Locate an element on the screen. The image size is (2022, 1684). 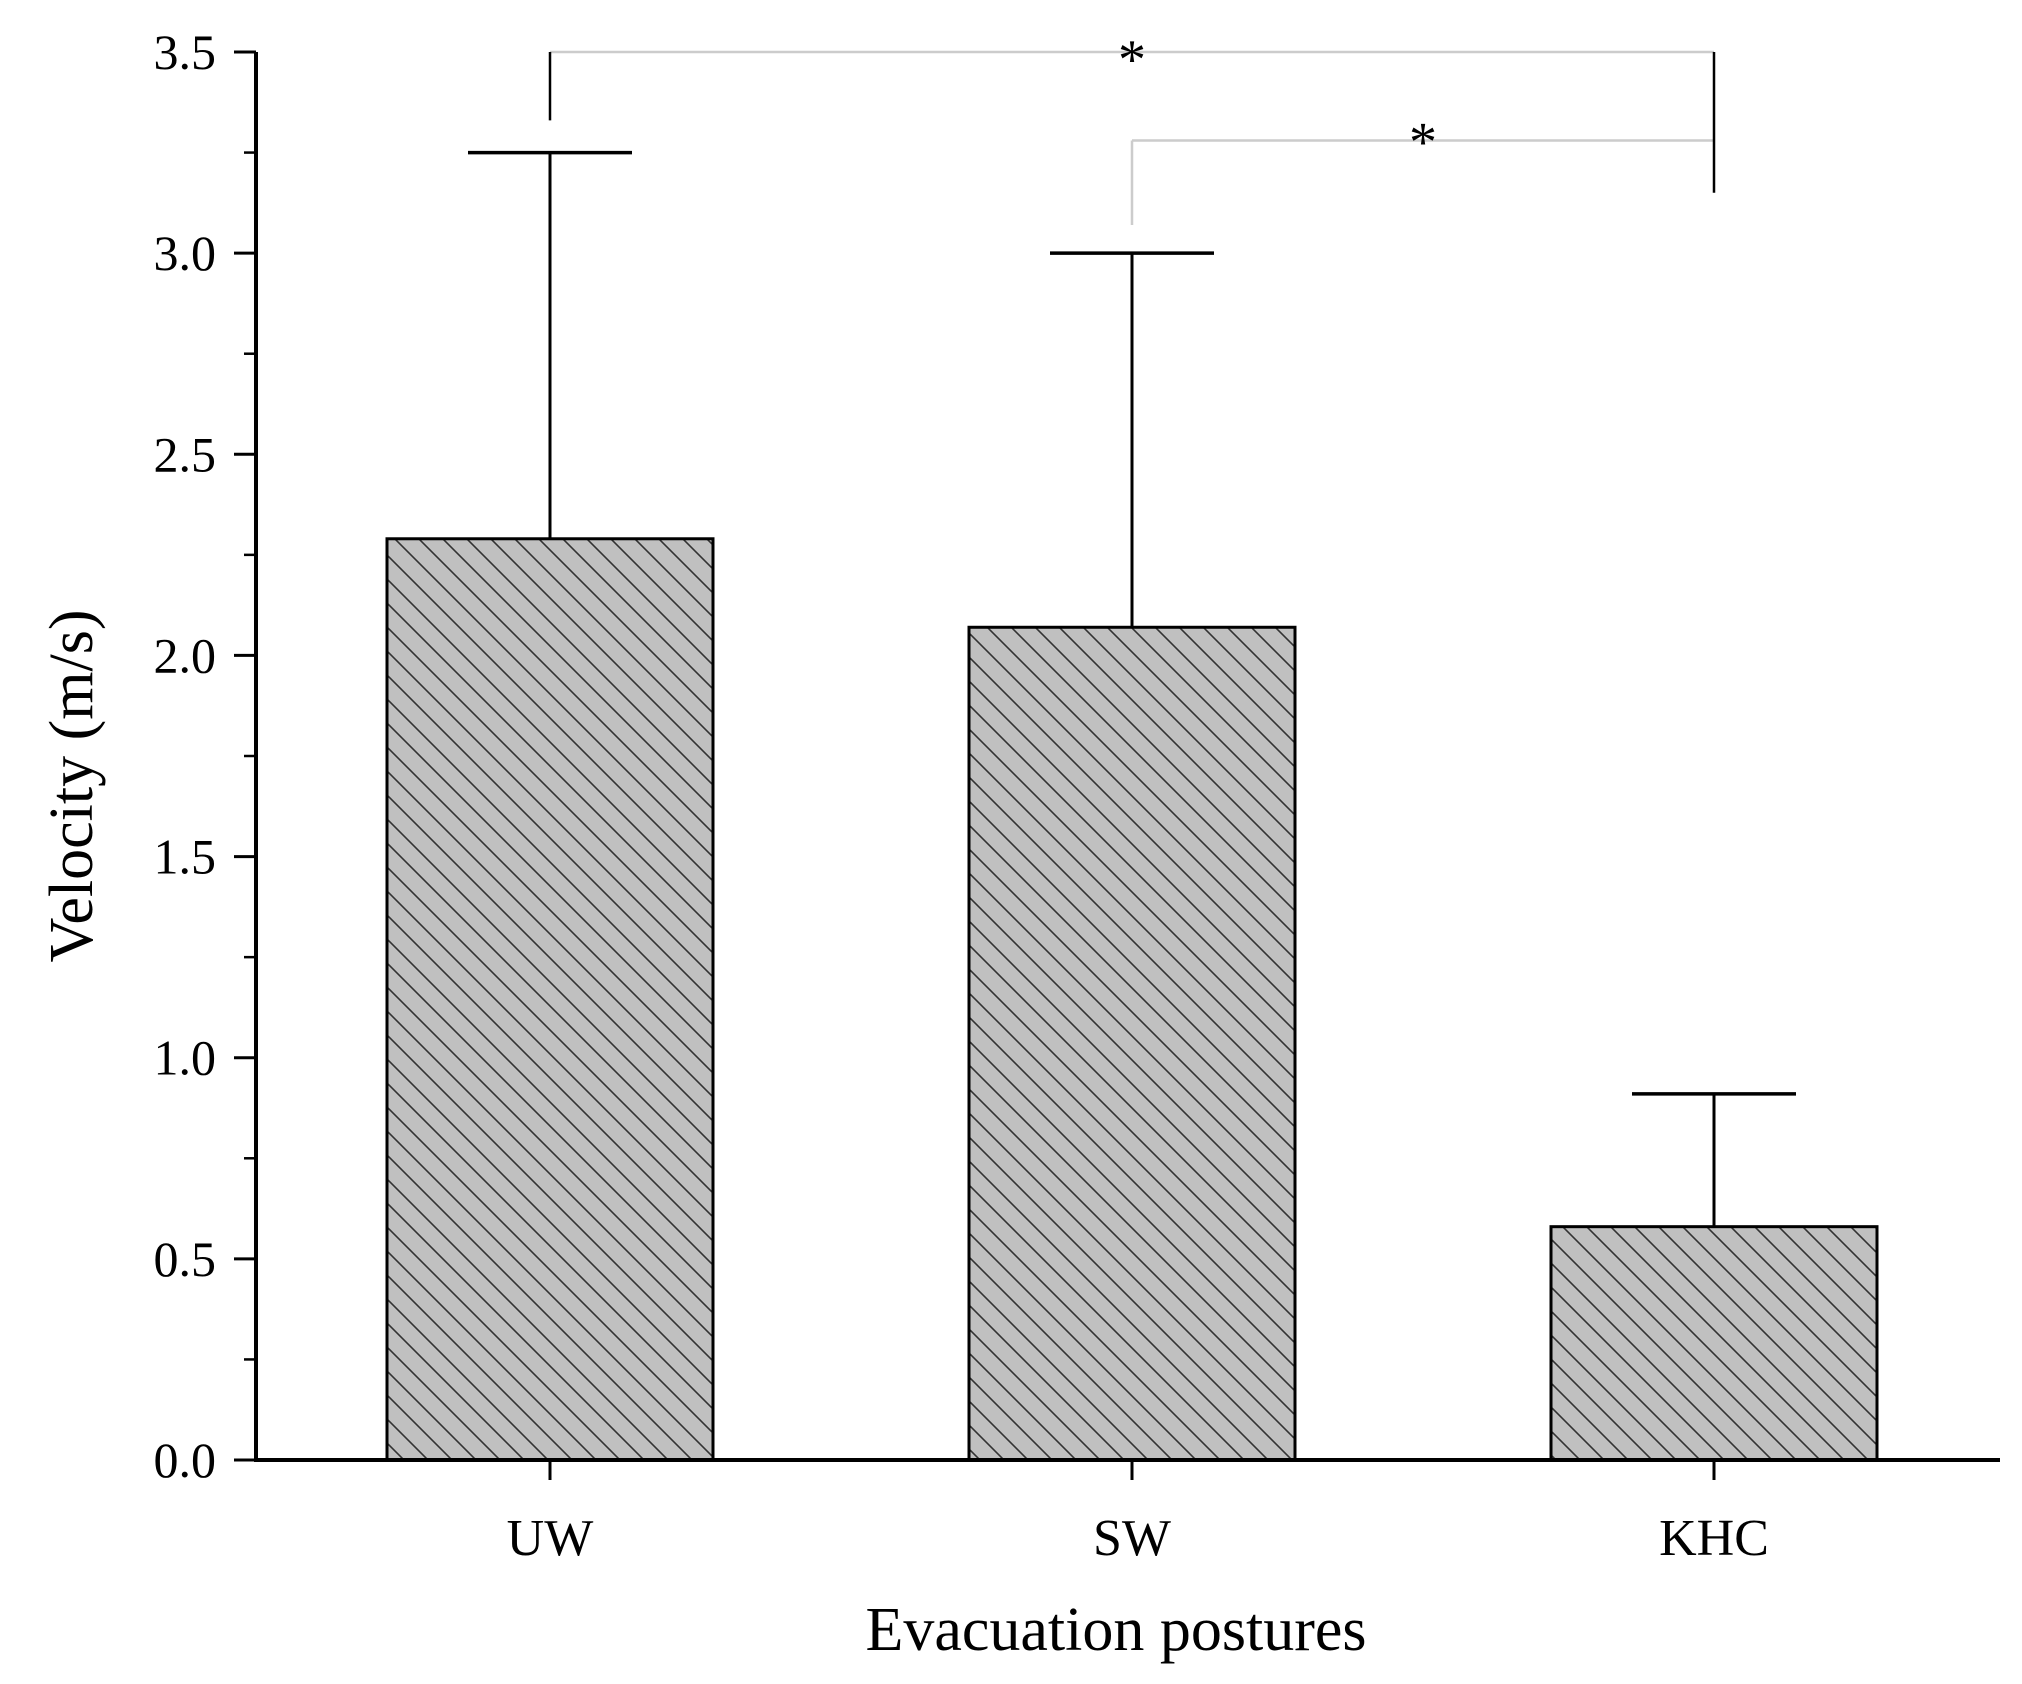
y-tick-label-6: 3.0 is located at coordinates (185, 253).